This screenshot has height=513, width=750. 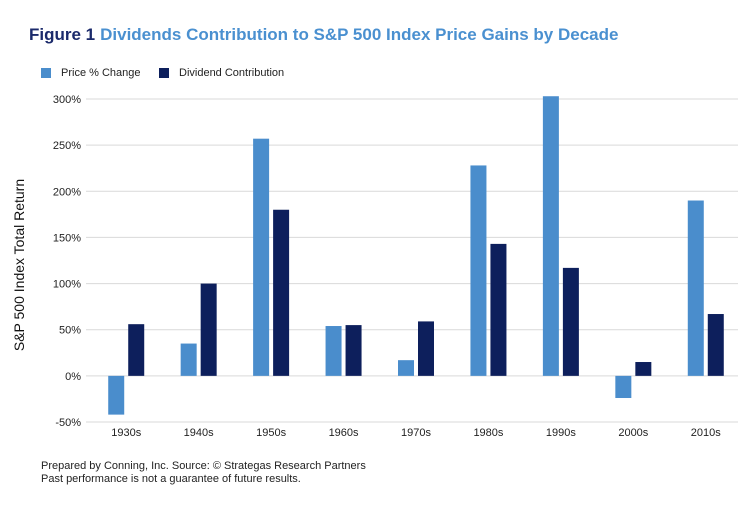 I want to click on y-tick-label: 100%, so click(x=67, y=285).